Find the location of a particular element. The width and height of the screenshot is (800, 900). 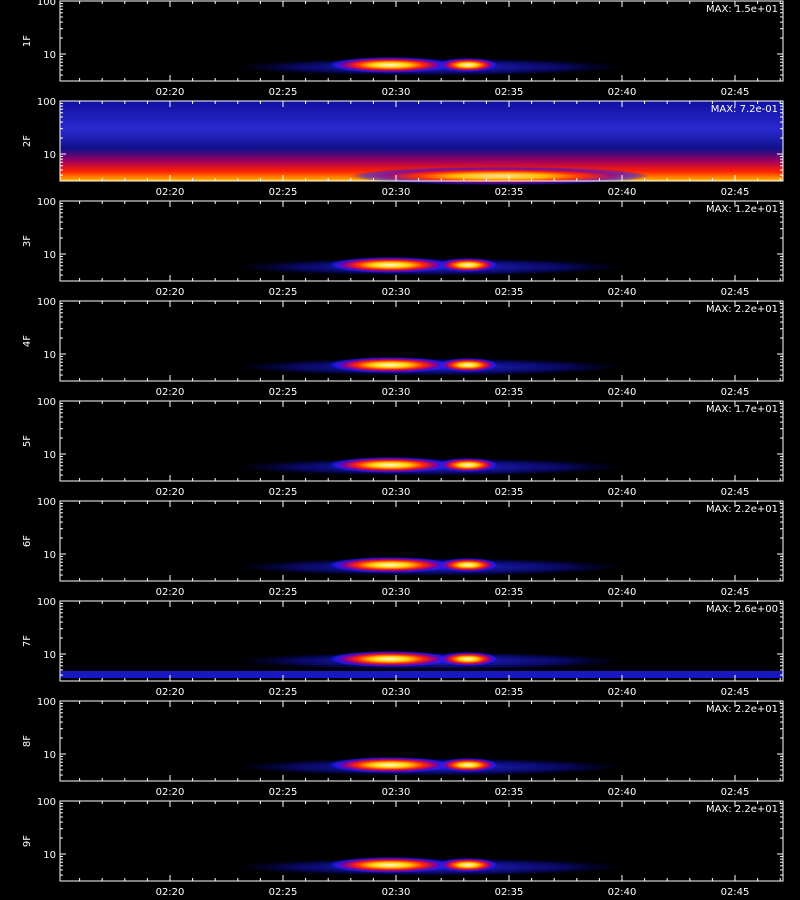

noise-band is located at coordinates (421, 674).